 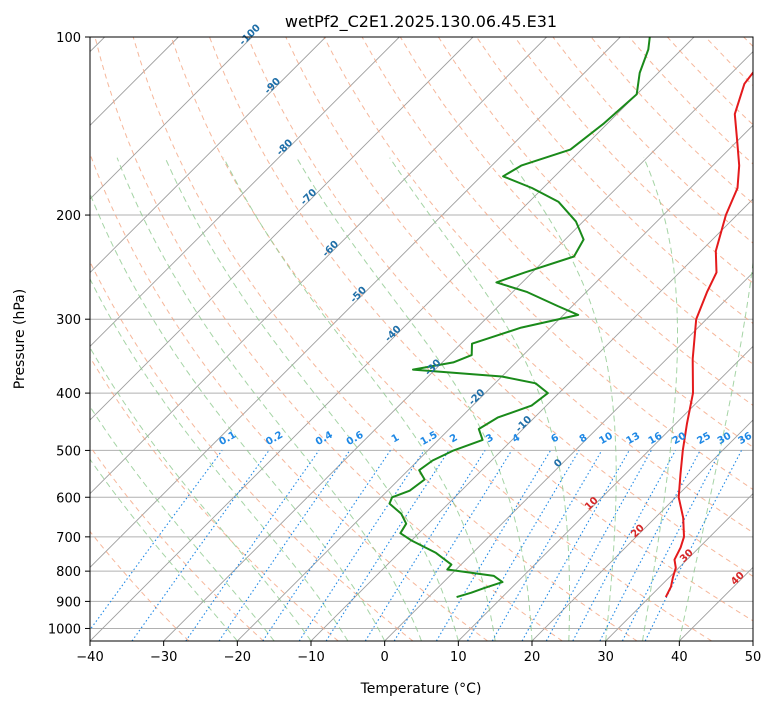 I want to click on y-tick-label: 500, so click(x=68, y=451).